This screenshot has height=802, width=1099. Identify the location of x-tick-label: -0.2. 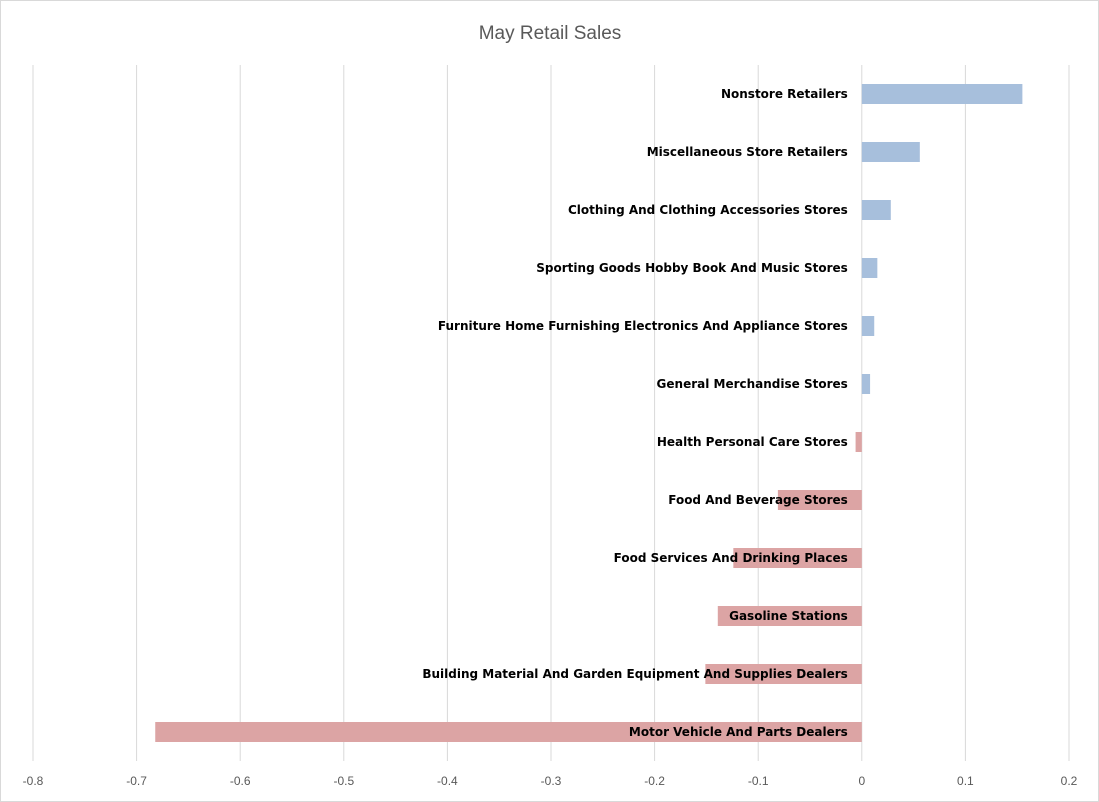
(654, 781).